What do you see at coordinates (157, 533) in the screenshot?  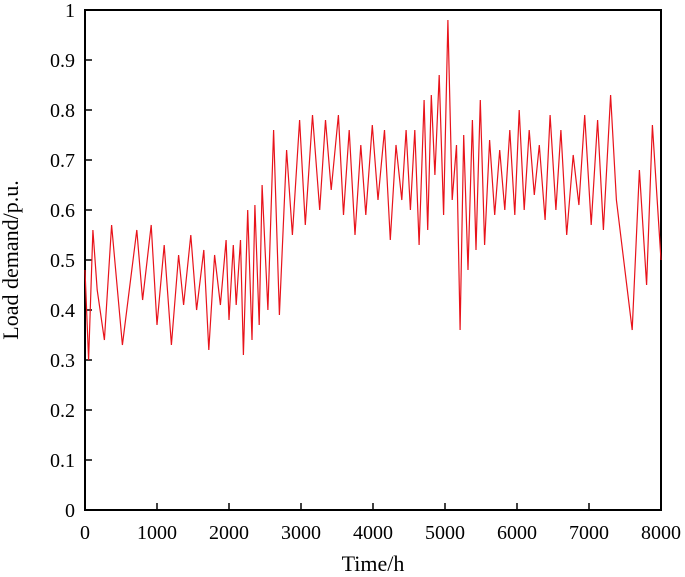 I see `x-tick-label: 1000` at bounding box center [157, 533].